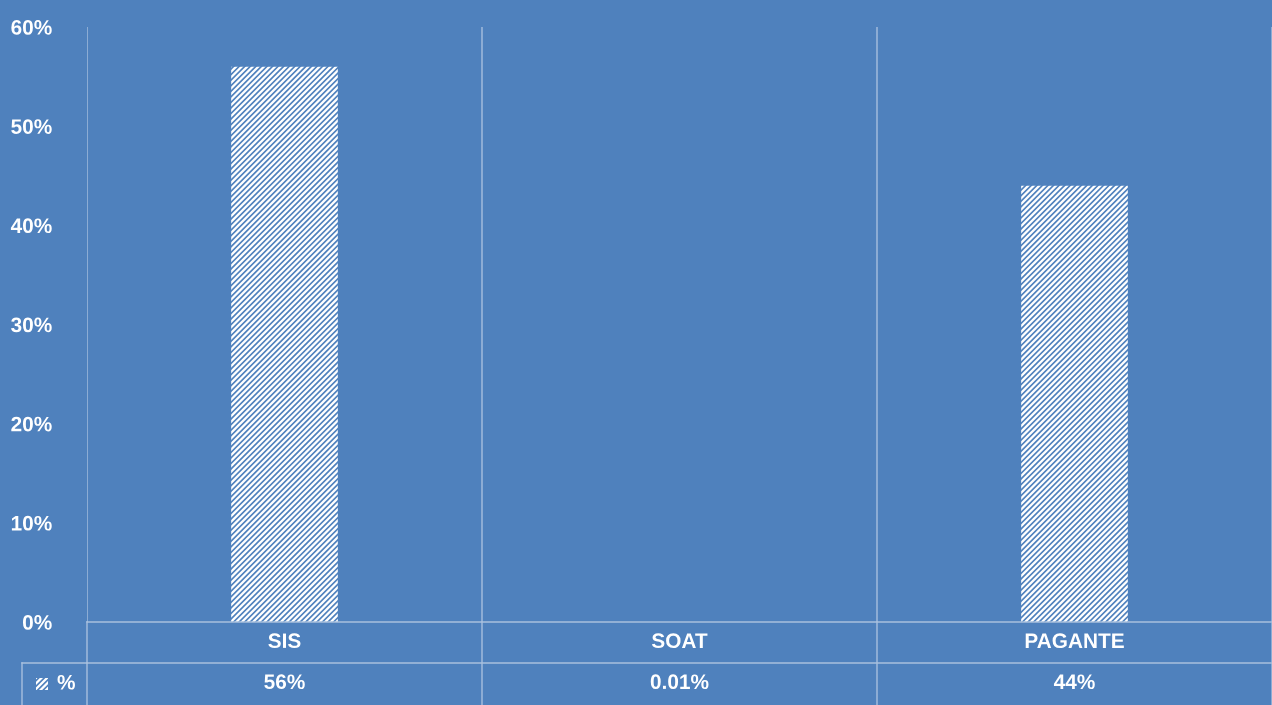 Image resolution: width=1272 pixels, height=705 pixels. What do you see at coordinates (31, 27) in the screenshot?
I see `y-tick-label: 60%` at bounding box center [31, 27].